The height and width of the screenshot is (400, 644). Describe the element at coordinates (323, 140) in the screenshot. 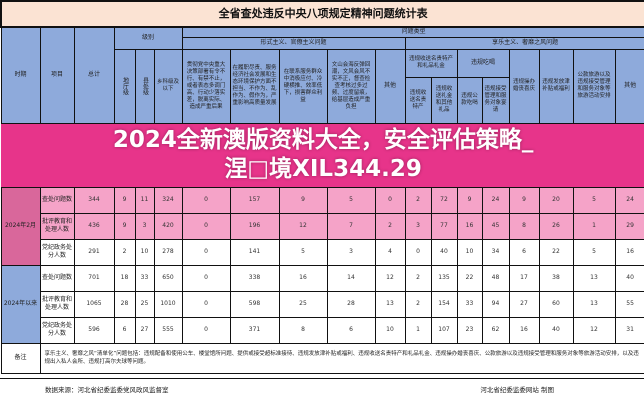

I see `watermark-line-1: 2024全新澳版资料大全，安全评估策略_` at that location.